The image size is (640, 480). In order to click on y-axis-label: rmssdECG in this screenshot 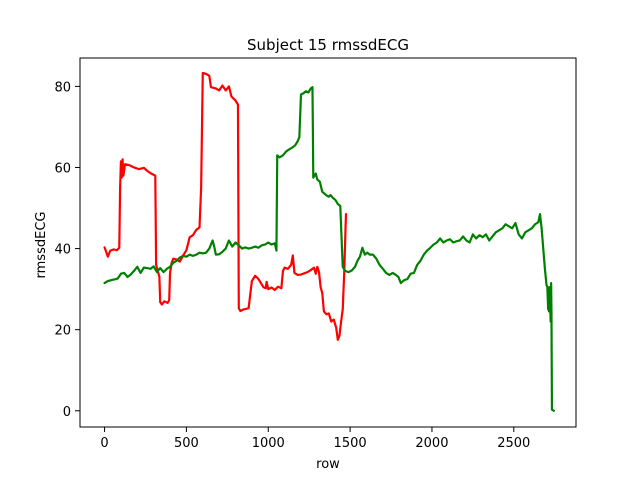, I will do `click(41, 245)`.